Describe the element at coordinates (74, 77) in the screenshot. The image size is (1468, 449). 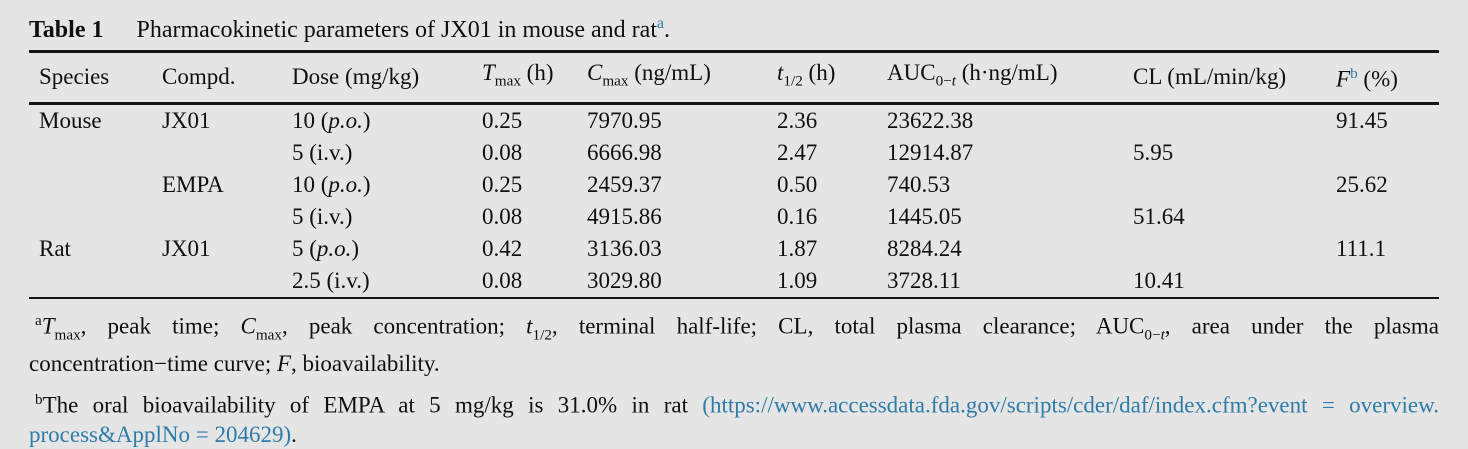
I see `text-segment: Species` at that location.